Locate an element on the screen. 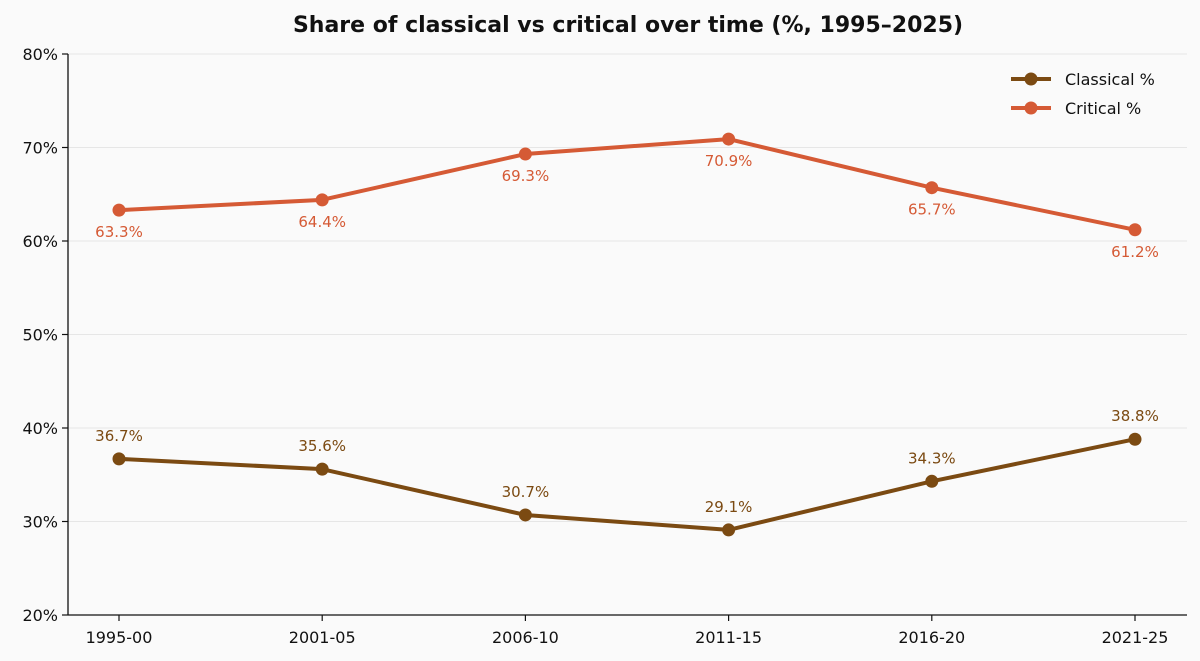  data-label-critical: 65.7% is located at coordinates (932, 210).